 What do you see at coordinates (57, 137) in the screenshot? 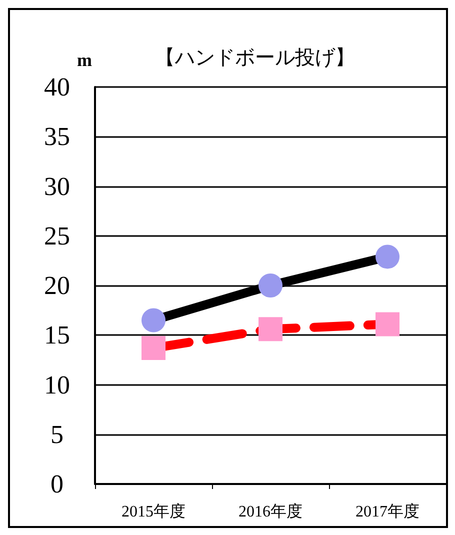
I see `y-tick-label: 35` at bounding box center [57, 137].